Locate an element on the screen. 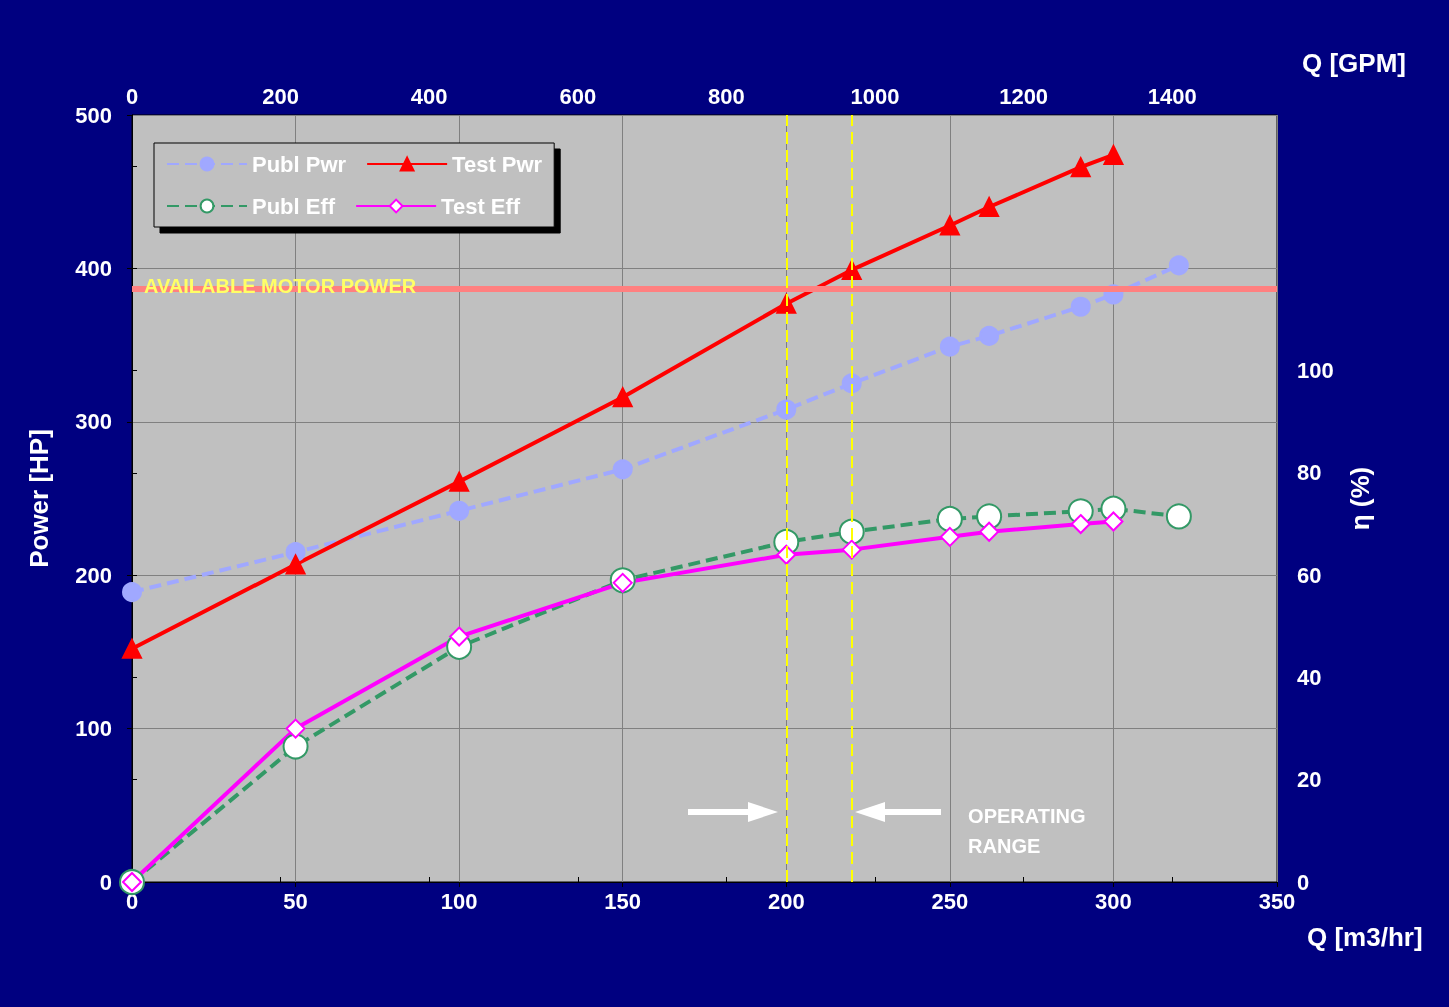 This screenshot has width=1449, height=1007. x2-tick-label: 1000 is located at coordinates (875, 96).